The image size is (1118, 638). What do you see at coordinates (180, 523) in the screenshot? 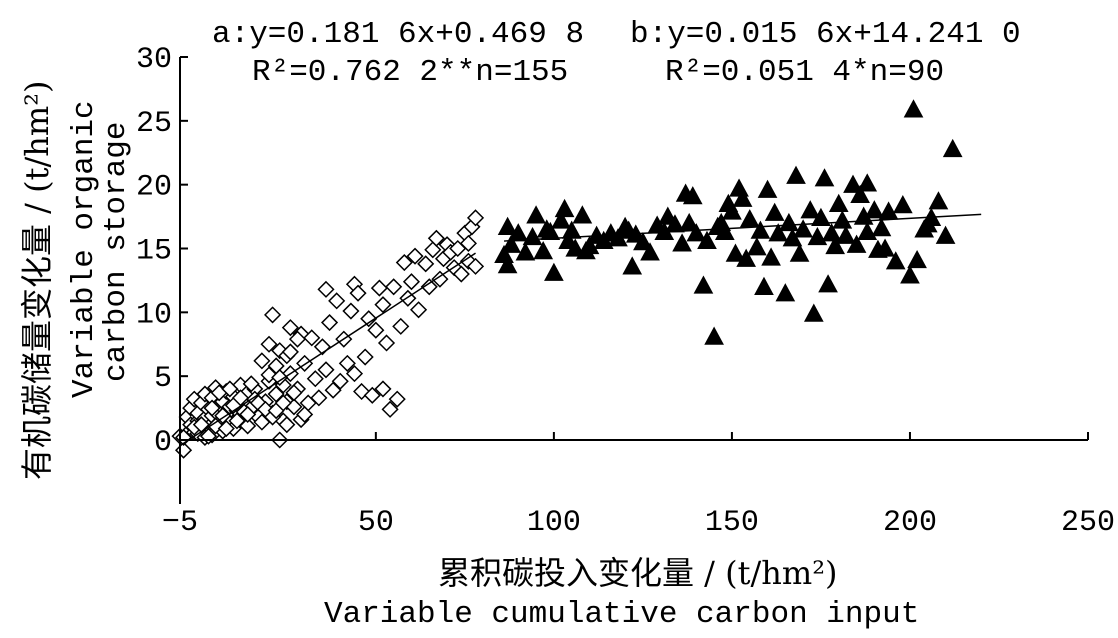
I see `x-tick-label: −5` at bounding box center [180, 523].